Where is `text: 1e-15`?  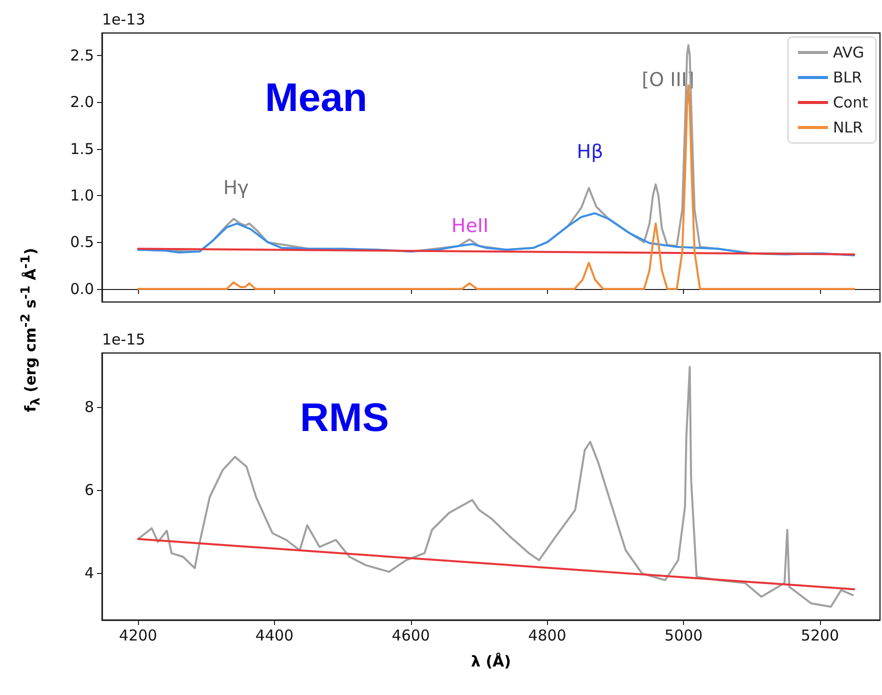
text: 1e-15 is located at coordinates (124, 339).